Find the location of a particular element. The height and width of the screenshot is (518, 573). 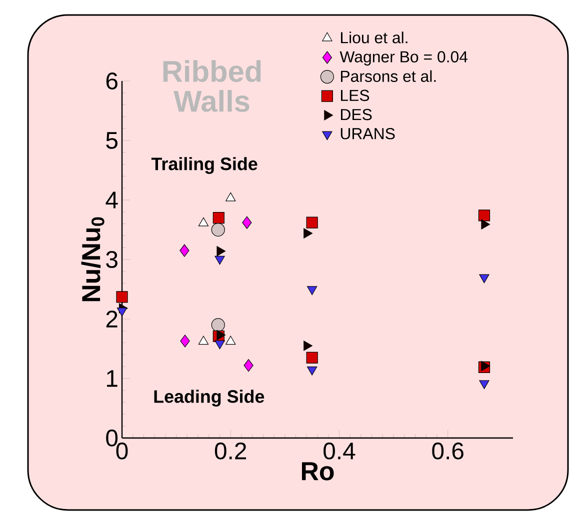

legend-label: LES is located at coordinates (355, 96).